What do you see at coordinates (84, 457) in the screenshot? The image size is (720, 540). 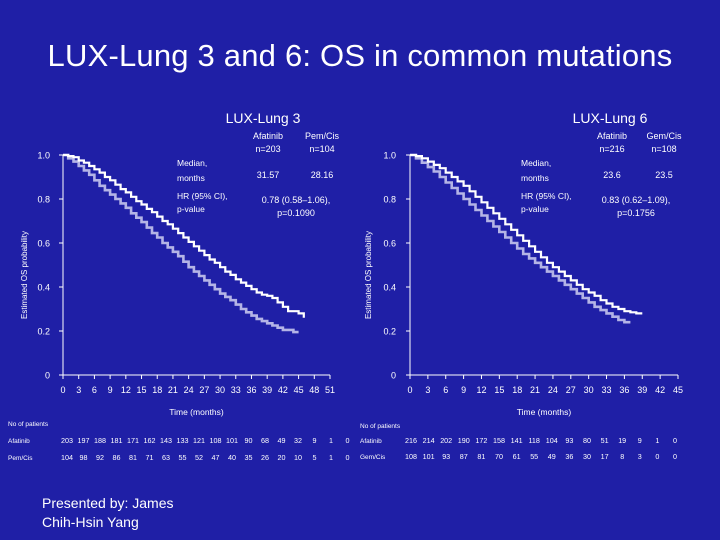 I see `risk-count: 98` at bounding box center [84, 457].